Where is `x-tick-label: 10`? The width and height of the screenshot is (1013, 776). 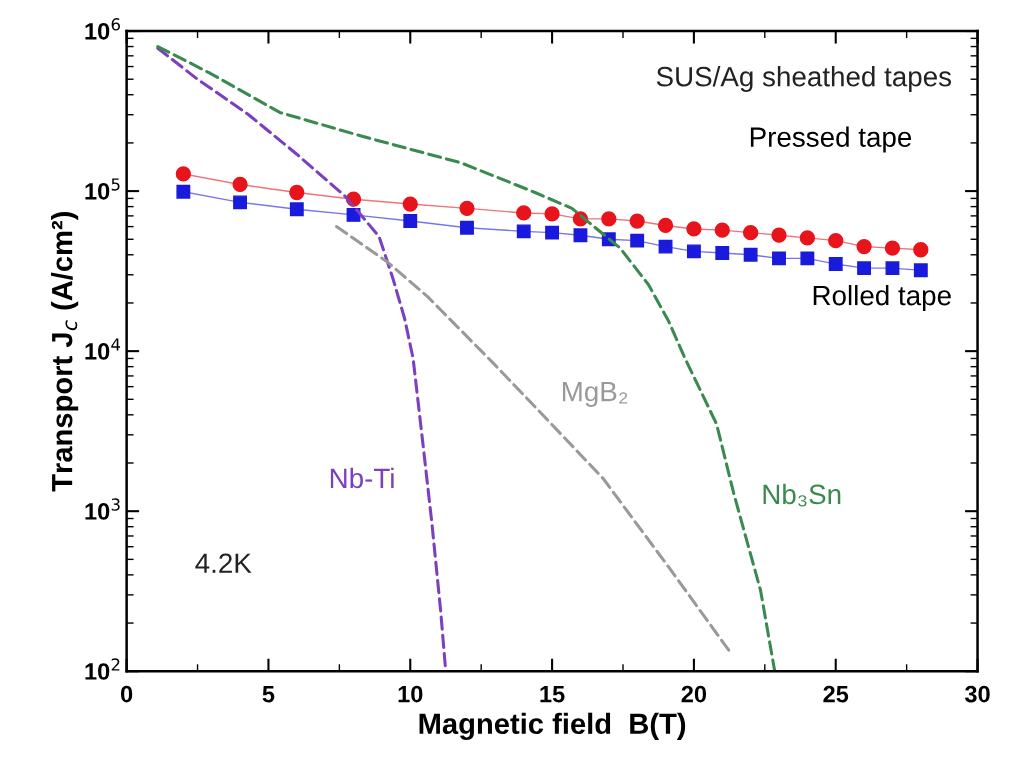 x-tick-label: 10 is located at coordinates (410, 694).